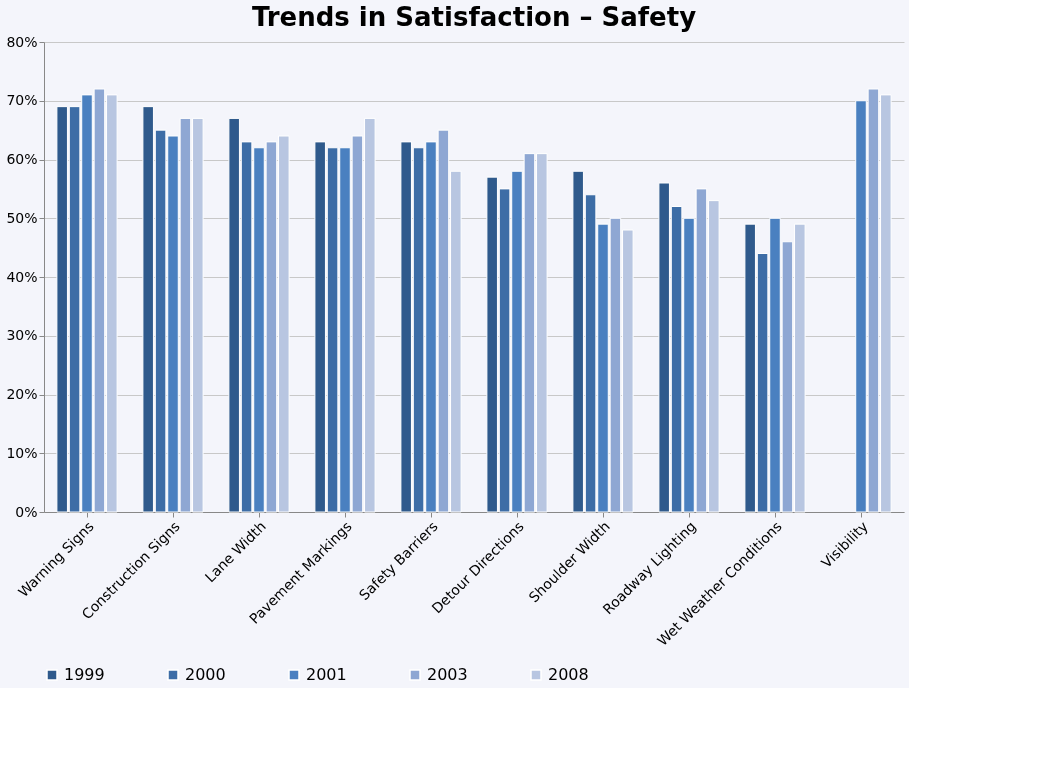  What do you see at coordinates (568, 674) in the screenshot?
I see `legend-label: 2008` at bounding box center [568, 674].